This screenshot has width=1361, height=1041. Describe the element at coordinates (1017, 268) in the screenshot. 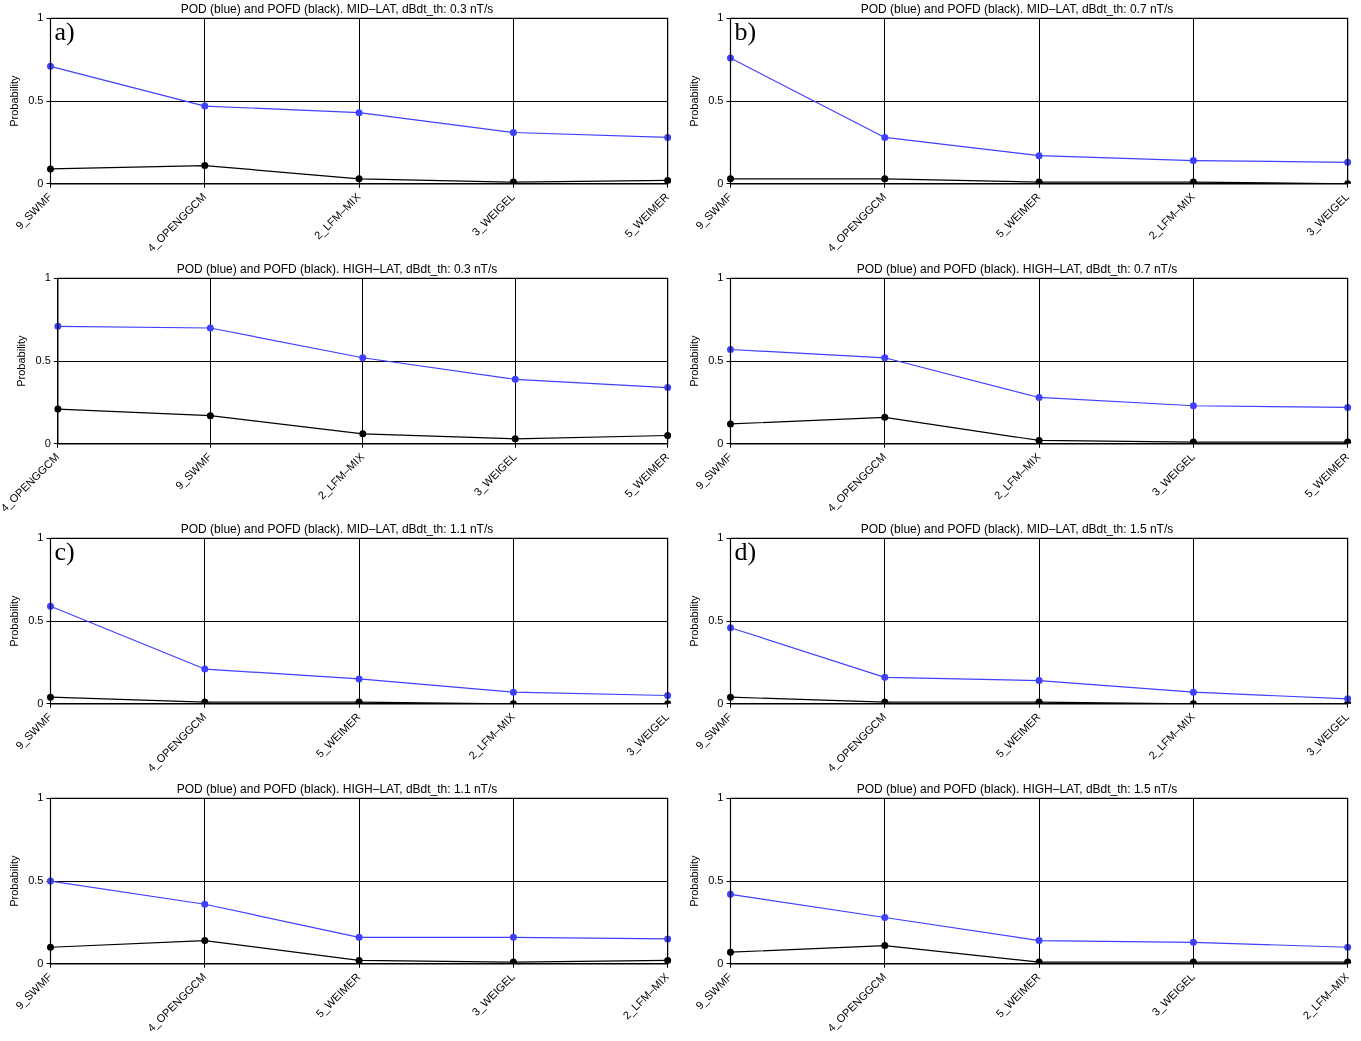

I see `chart-title: POD (blue) and POFD (black). HIGH–LAT, dBdt_th: 0.7 nT/s` at that location.